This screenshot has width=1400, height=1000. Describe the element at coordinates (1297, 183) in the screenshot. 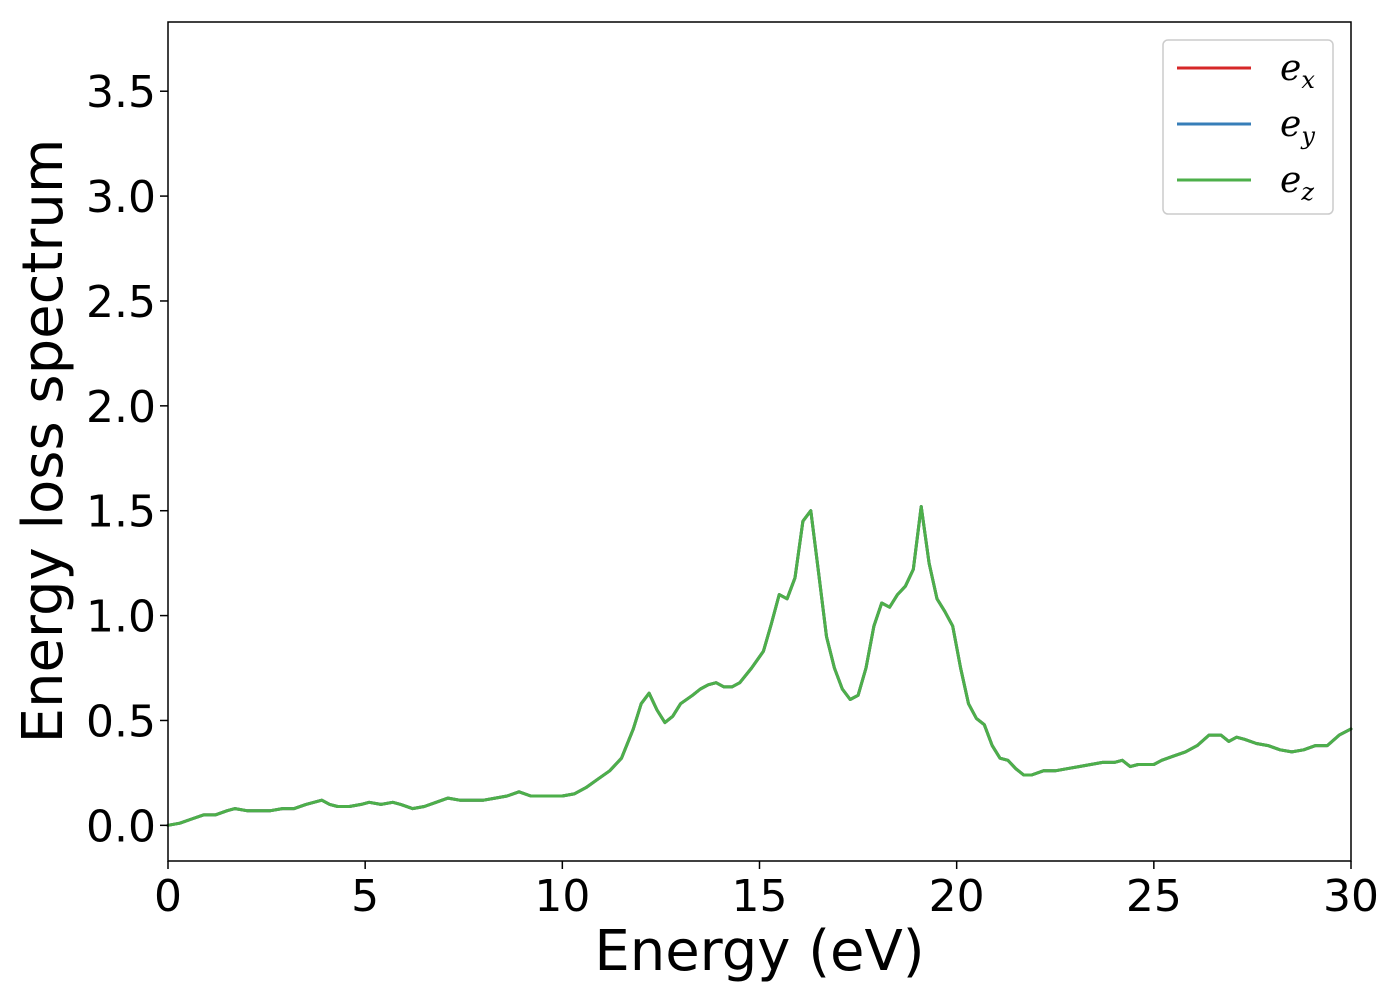

I see `legend-label-z: ez` at that location.